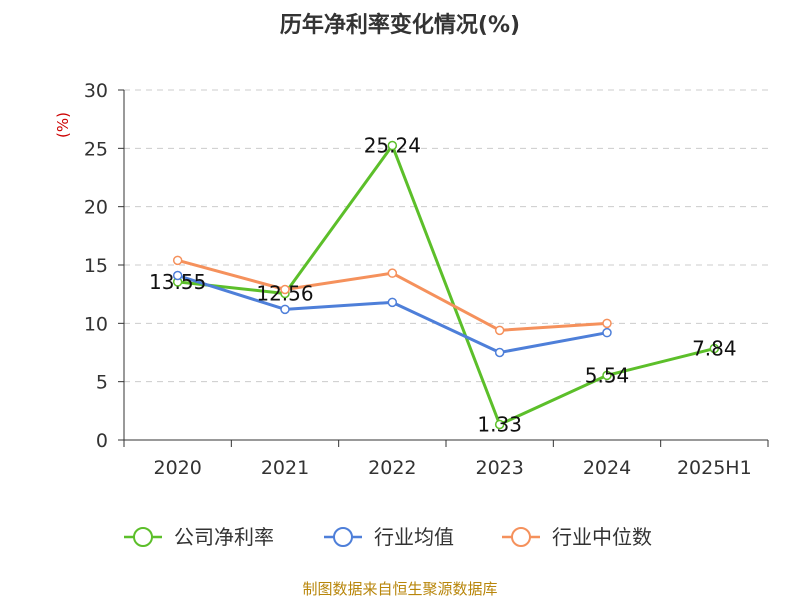  I want to click on y-tick-label: 25, so click(96, 149).